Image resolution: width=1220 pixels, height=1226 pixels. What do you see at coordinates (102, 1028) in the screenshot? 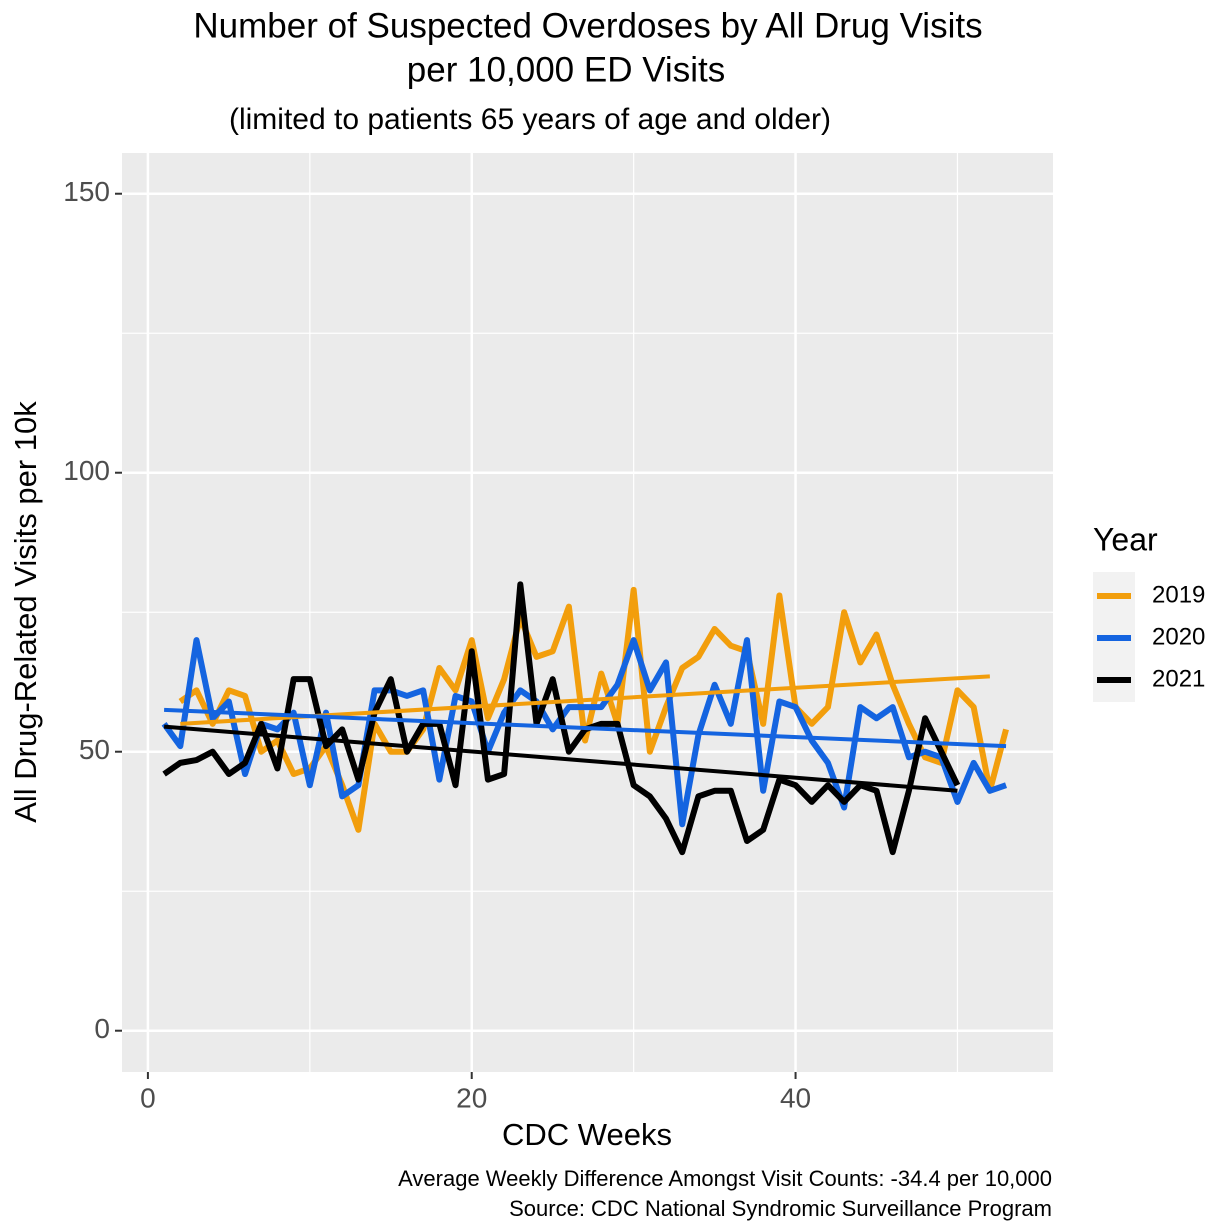
I see `y-tick-label: 0` at bounding box center [102, 1028].